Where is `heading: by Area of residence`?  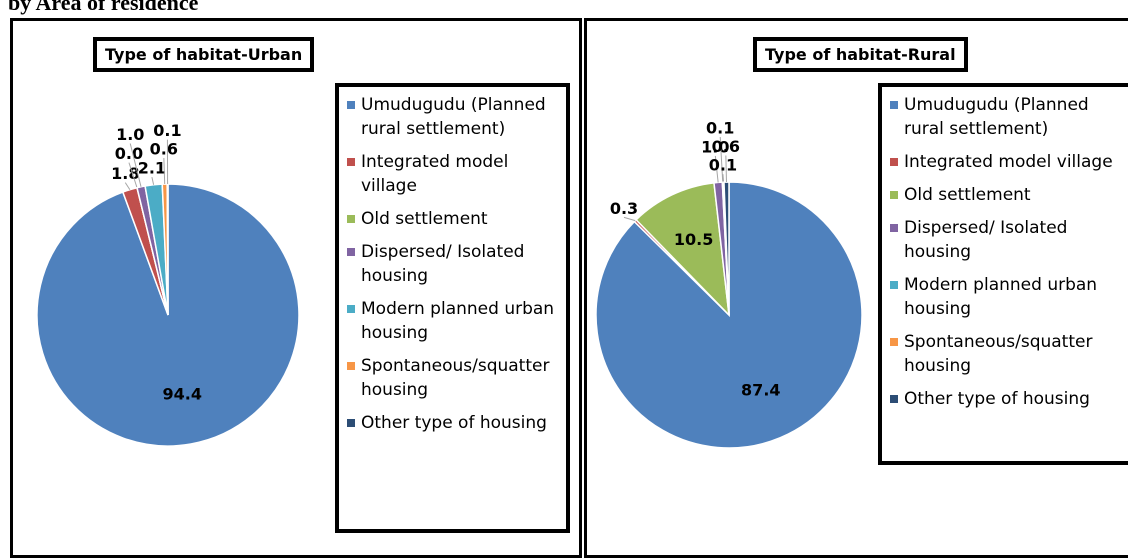 heading: by Area of residence is located at coordinates (103, 8).